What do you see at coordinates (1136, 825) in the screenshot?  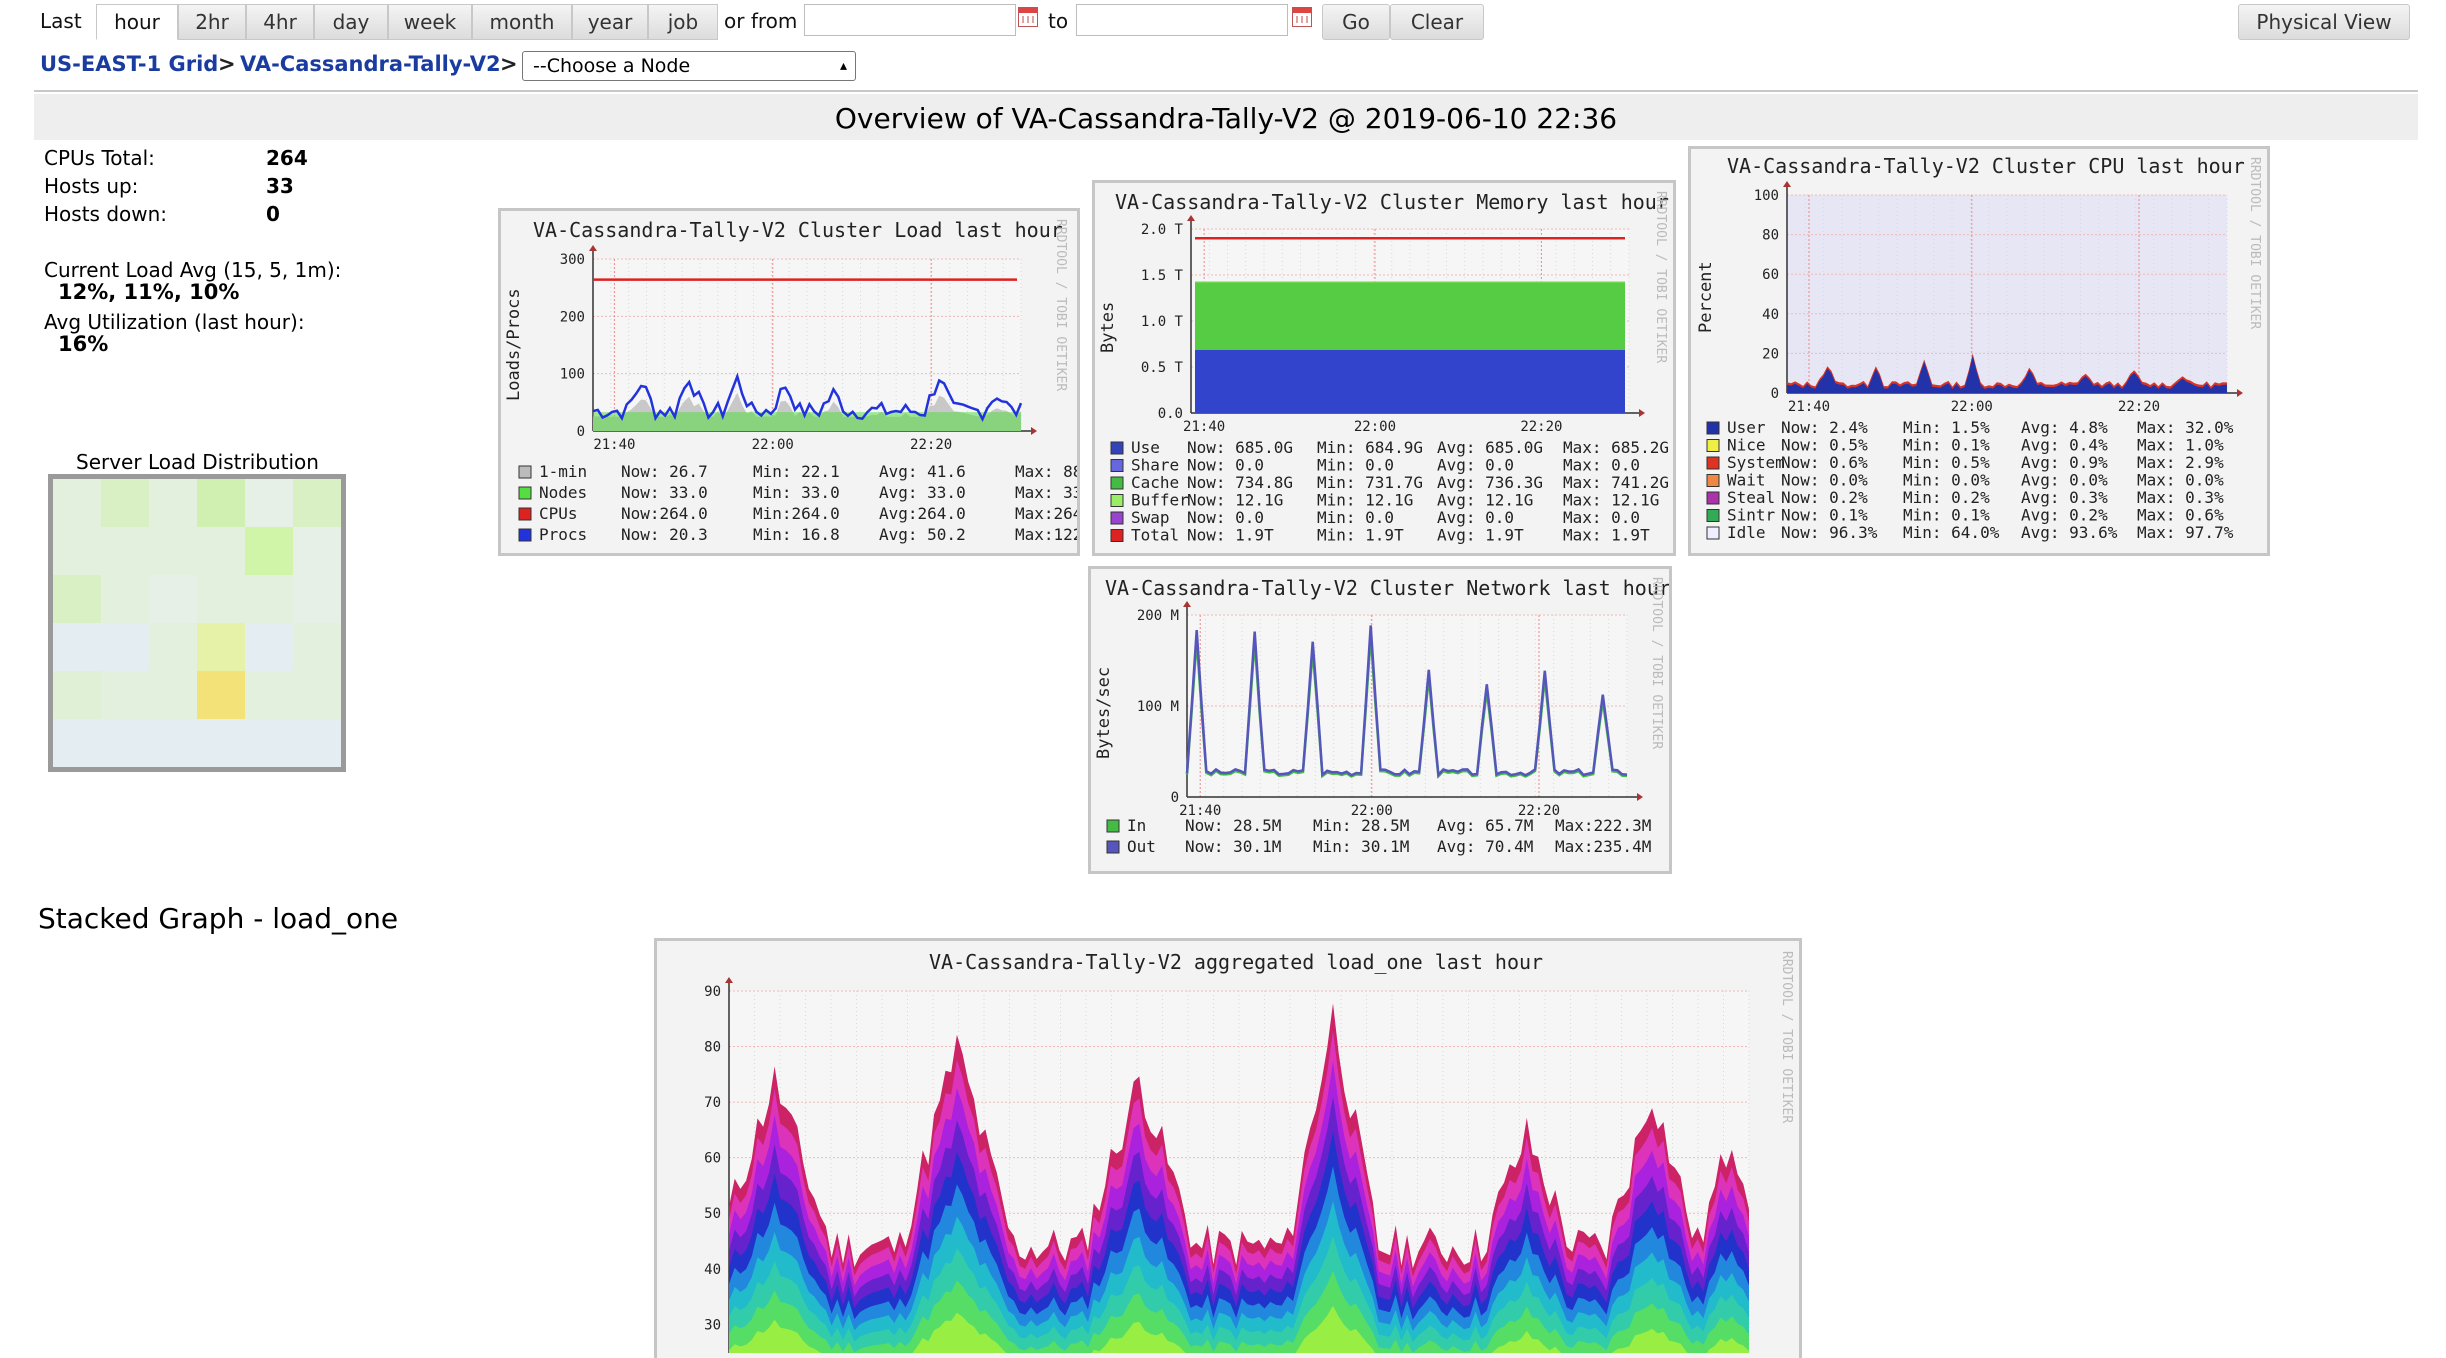 I see `legend-label: In` at bounding box center [1136, 825].